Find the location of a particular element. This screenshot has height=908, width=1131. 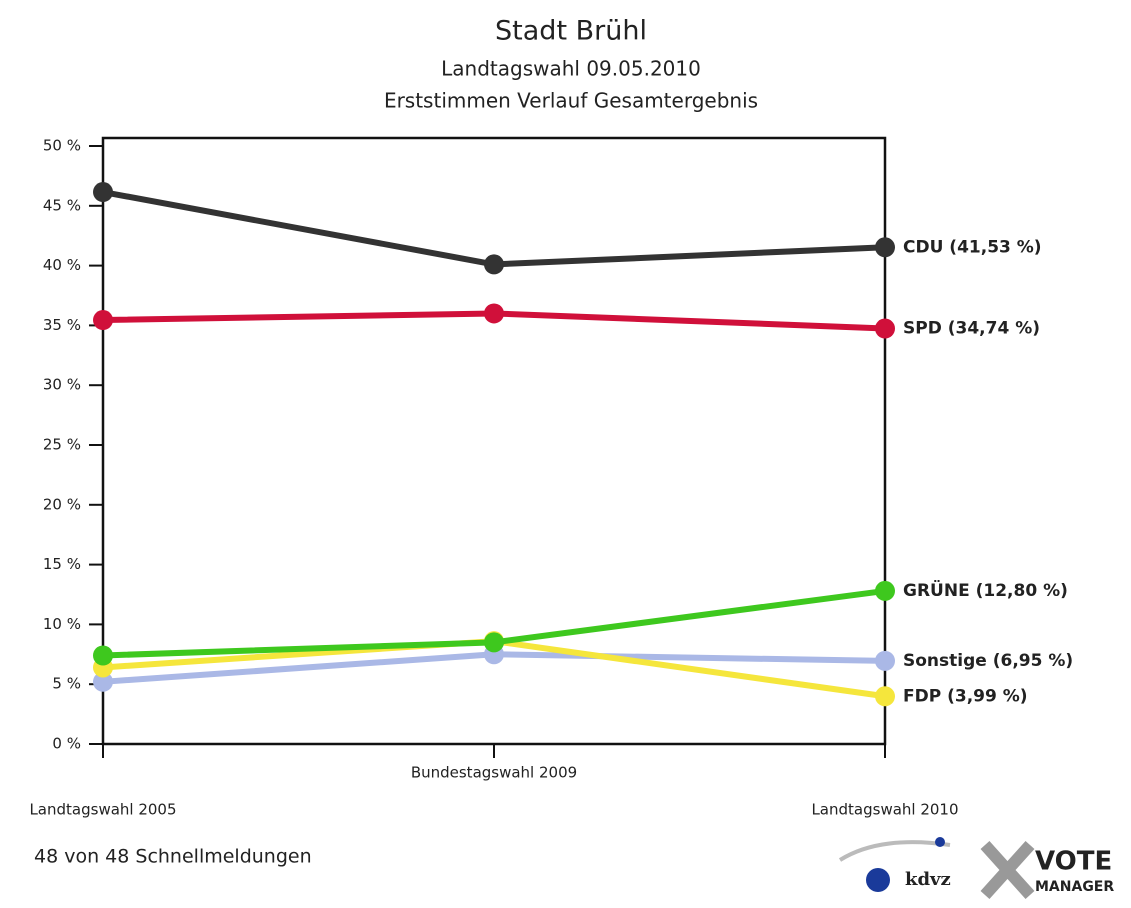

y-tick-label: 35 % is located at coordinates (62, 325).